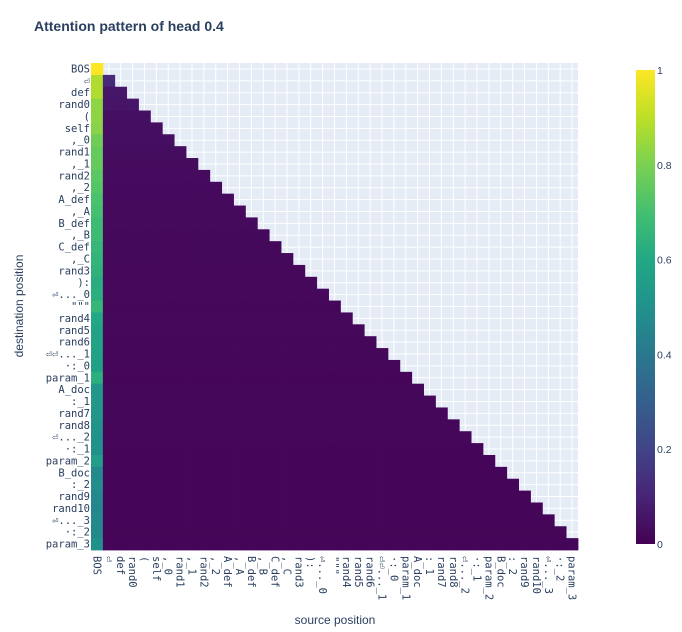  I want to click on x-tick-label: """, so click(334, 565).